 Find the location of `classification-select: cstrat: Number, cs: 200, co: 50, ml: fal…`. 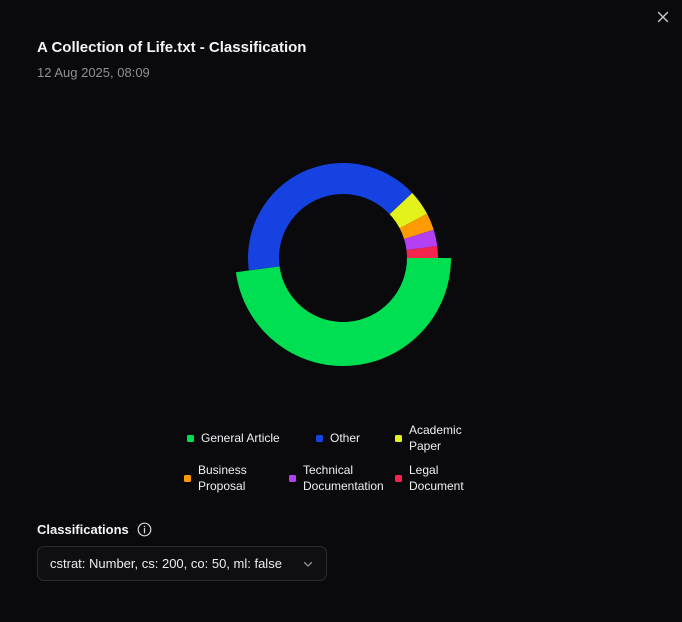

classification-select: cstrat: Number, cs: 200, co: 50, ml: fal… is located at coordinates (182, 563).